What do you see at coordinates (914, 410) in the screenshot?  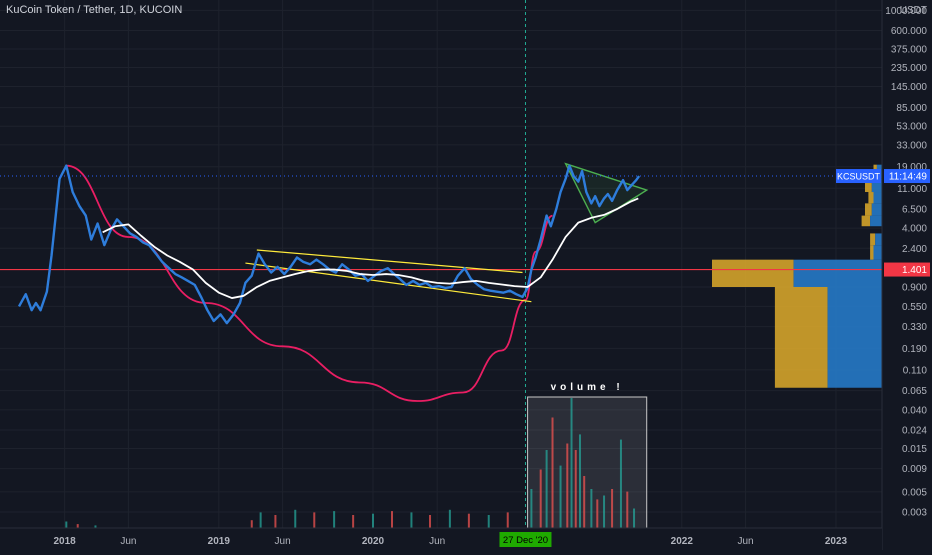 I see `y-tick-label: 0.040` at bounding box center [914, 410].